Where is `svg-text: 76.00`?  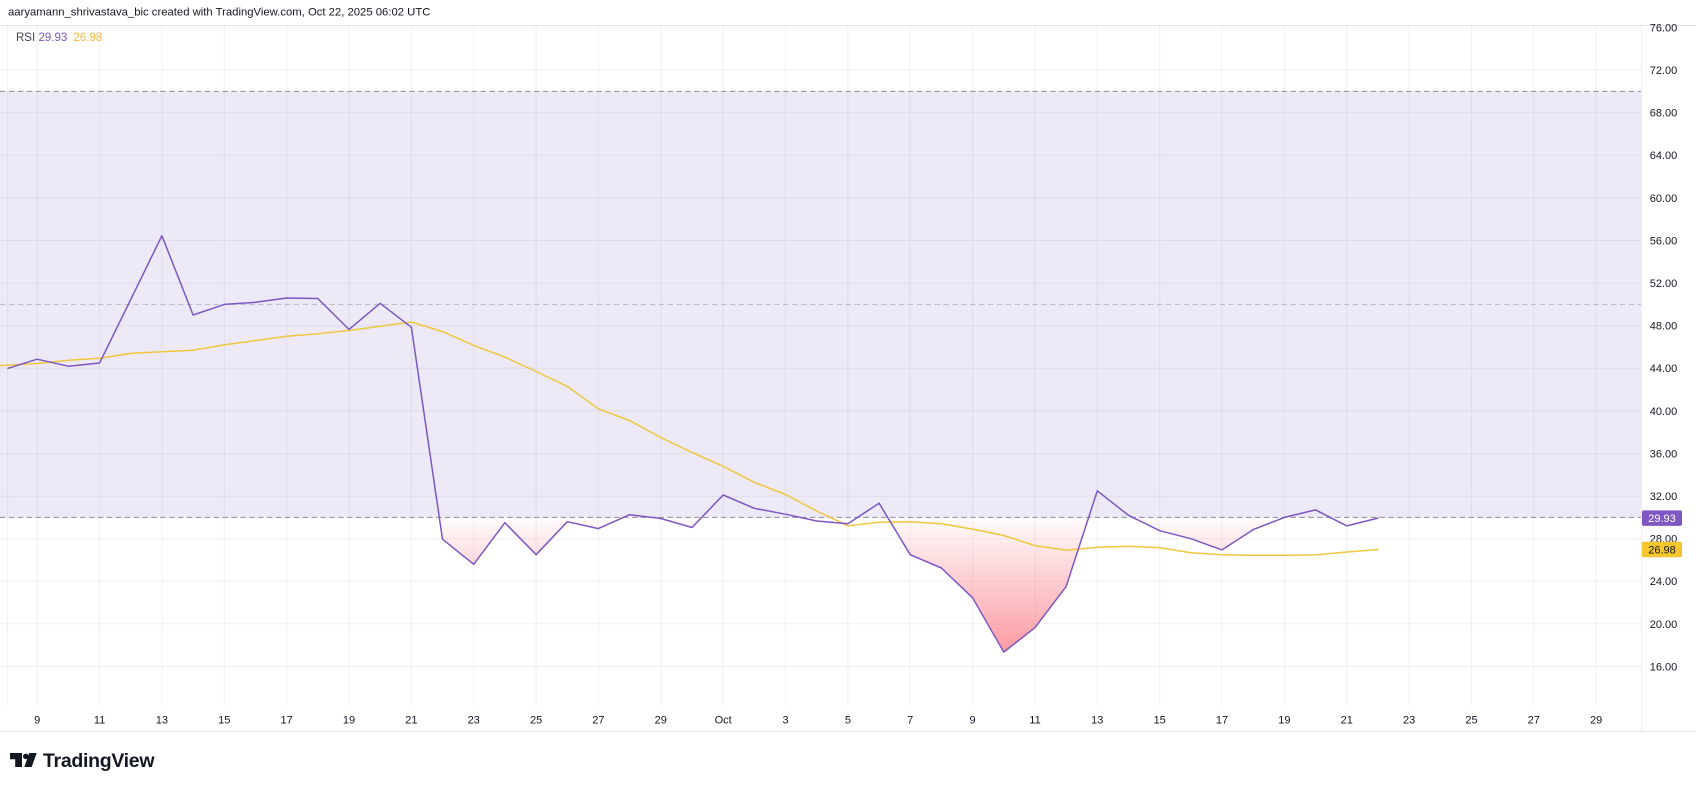
svg-text: 76.00 is located at coordinates (1664, 28).